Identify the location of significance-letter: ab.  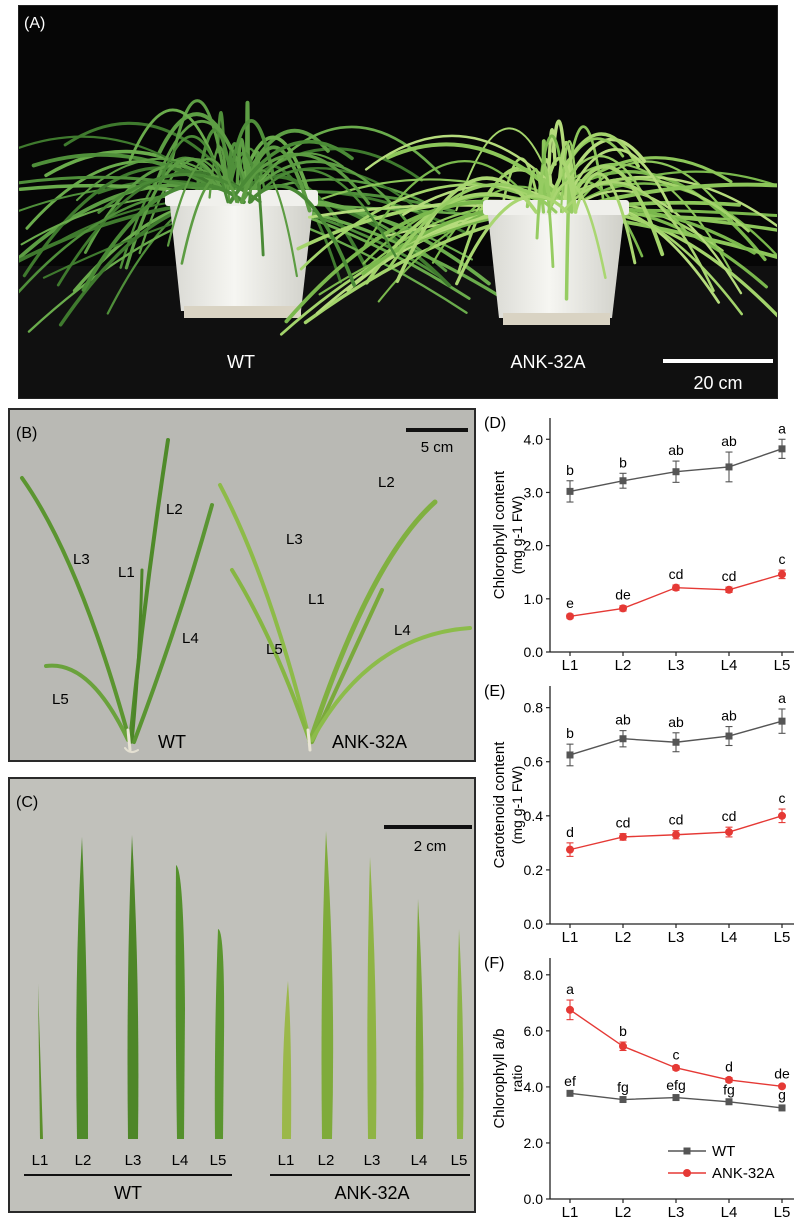
(676, 722).